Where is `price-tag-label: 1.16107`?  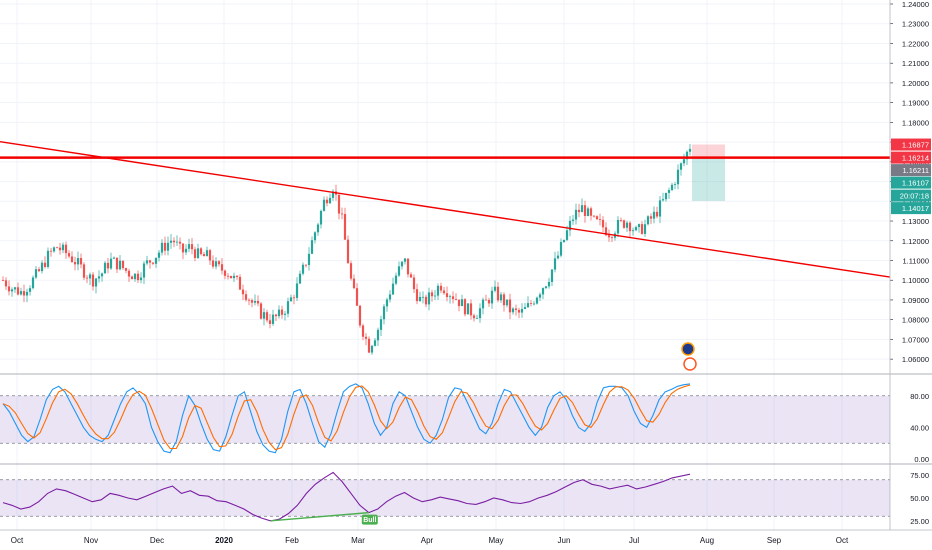 price-tag-label: 1.16107 is located at coordinates (915, 183).